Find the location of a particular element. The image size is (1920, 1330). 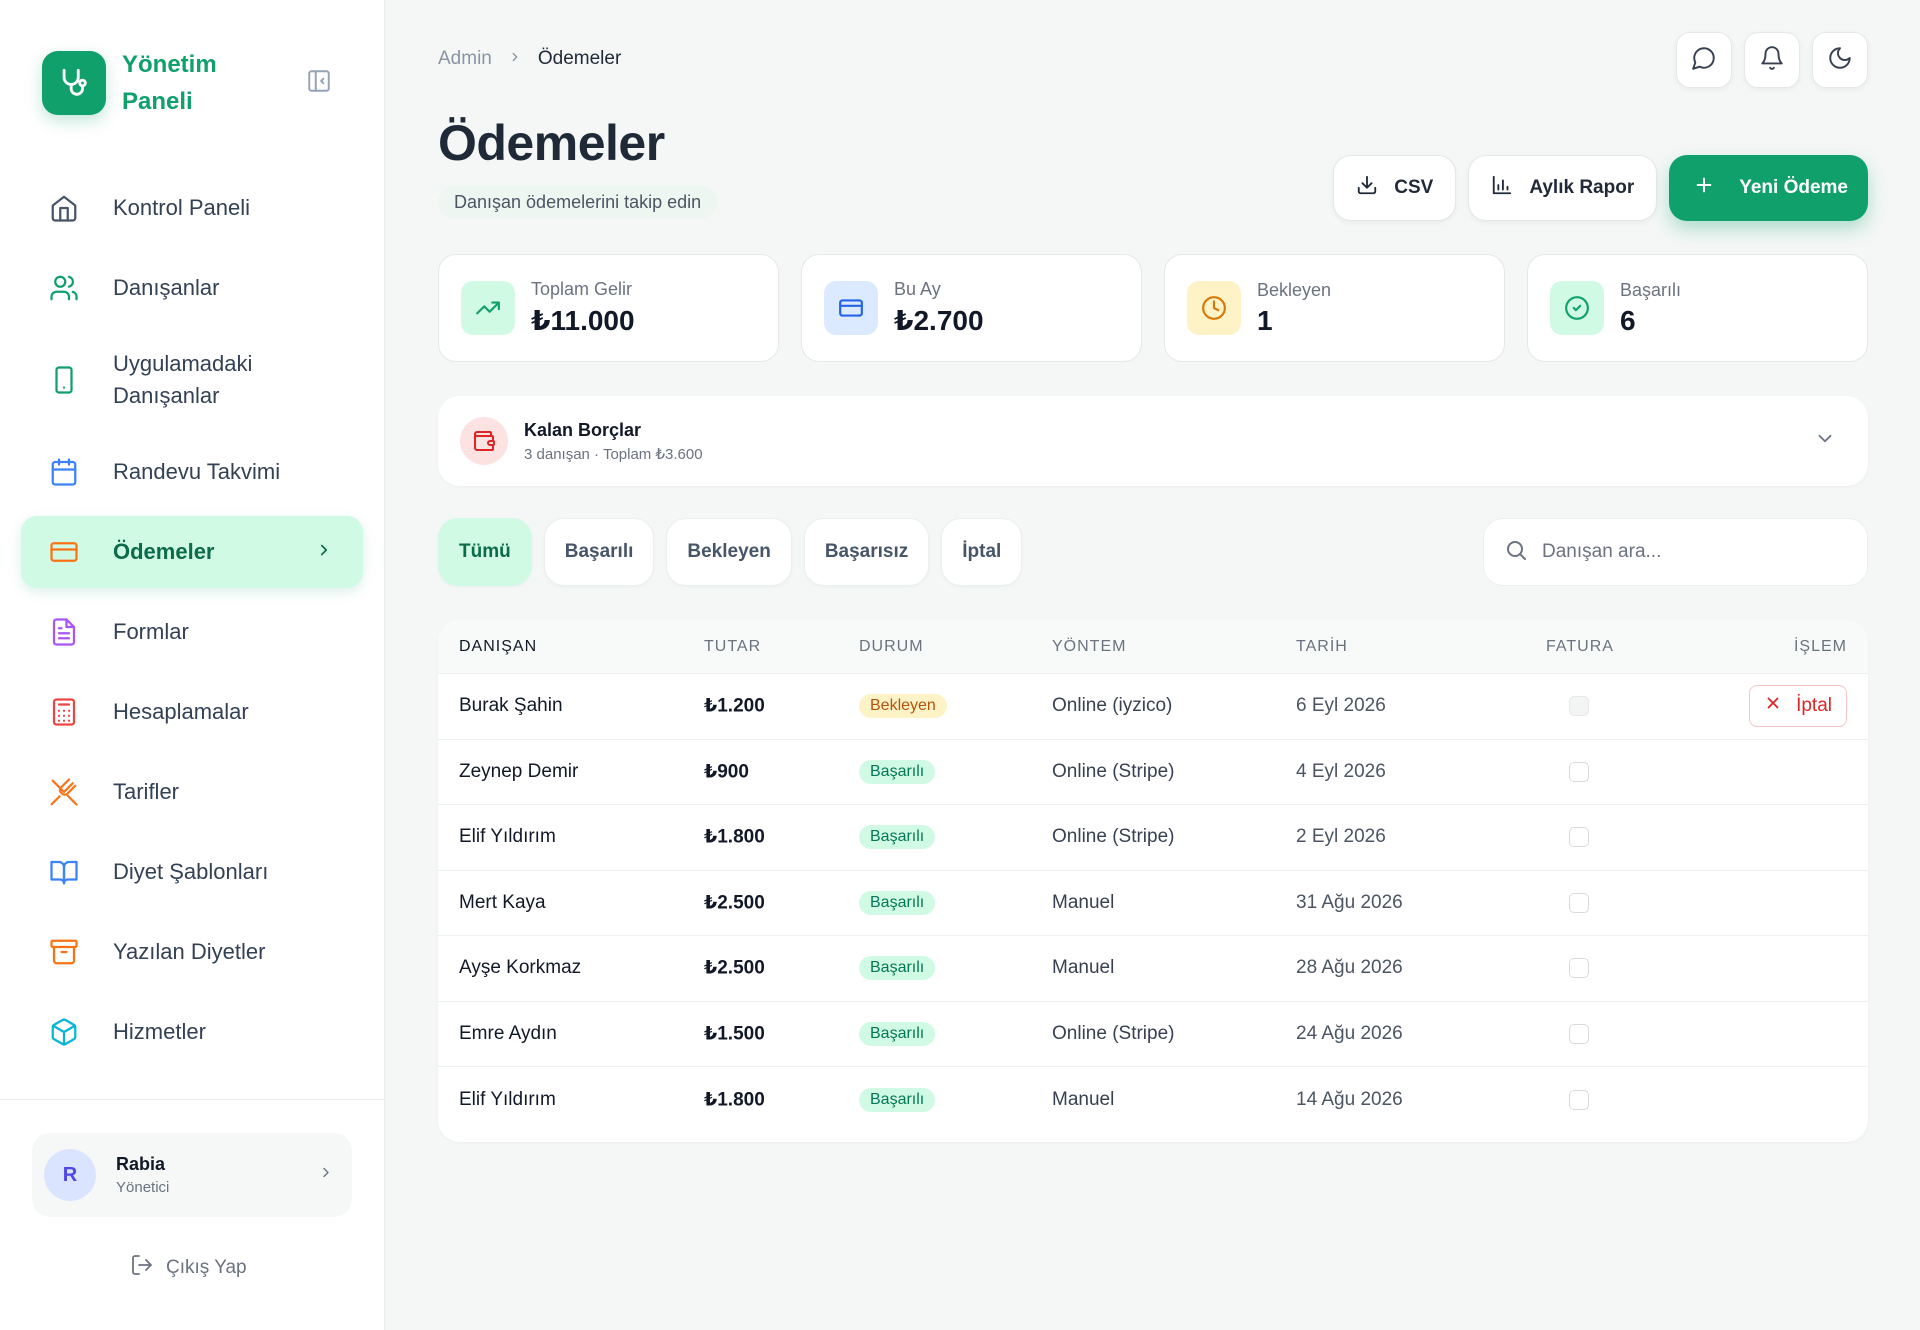

column-header: YÖNTEM is located at coordinates (1089, 646).